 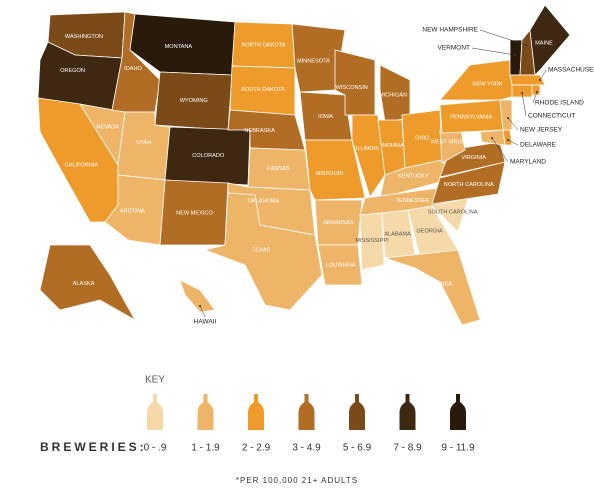 What do you see at coordinates (367, 149) in the screenshot?
I see `state-label: ILLINOIS` at bounding box center [367, 149].